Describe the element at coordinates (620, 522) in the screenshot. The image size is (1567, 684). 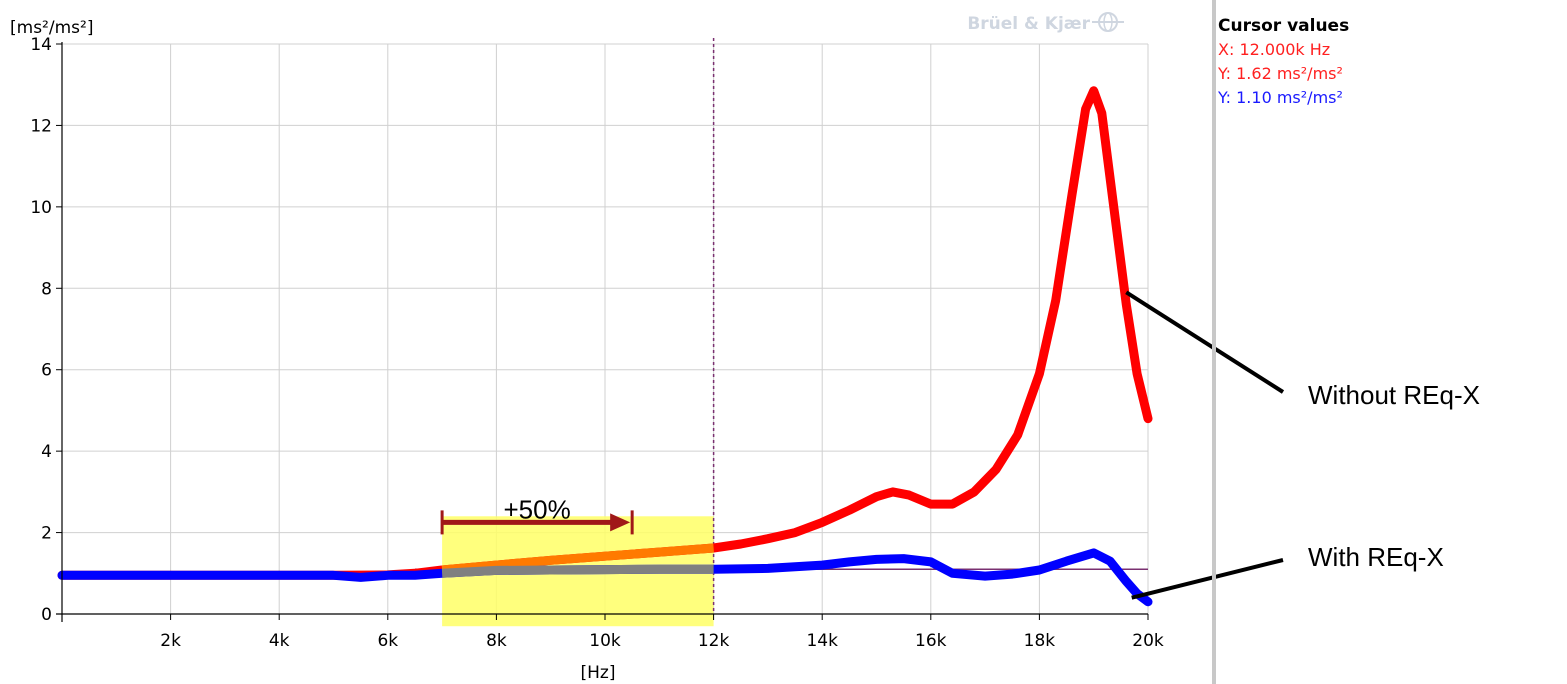
I see `bracket-arrow-head` at that location.